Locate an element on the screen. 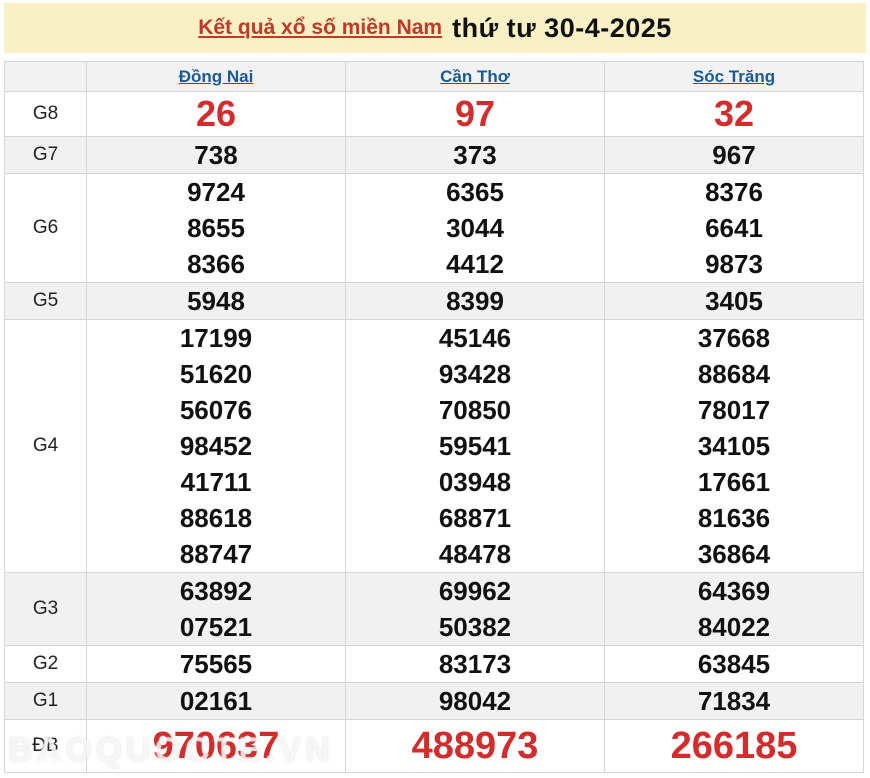 This screenshot has width=870, height=778. prize-cell: 967 is located at coordinates (734, 155).